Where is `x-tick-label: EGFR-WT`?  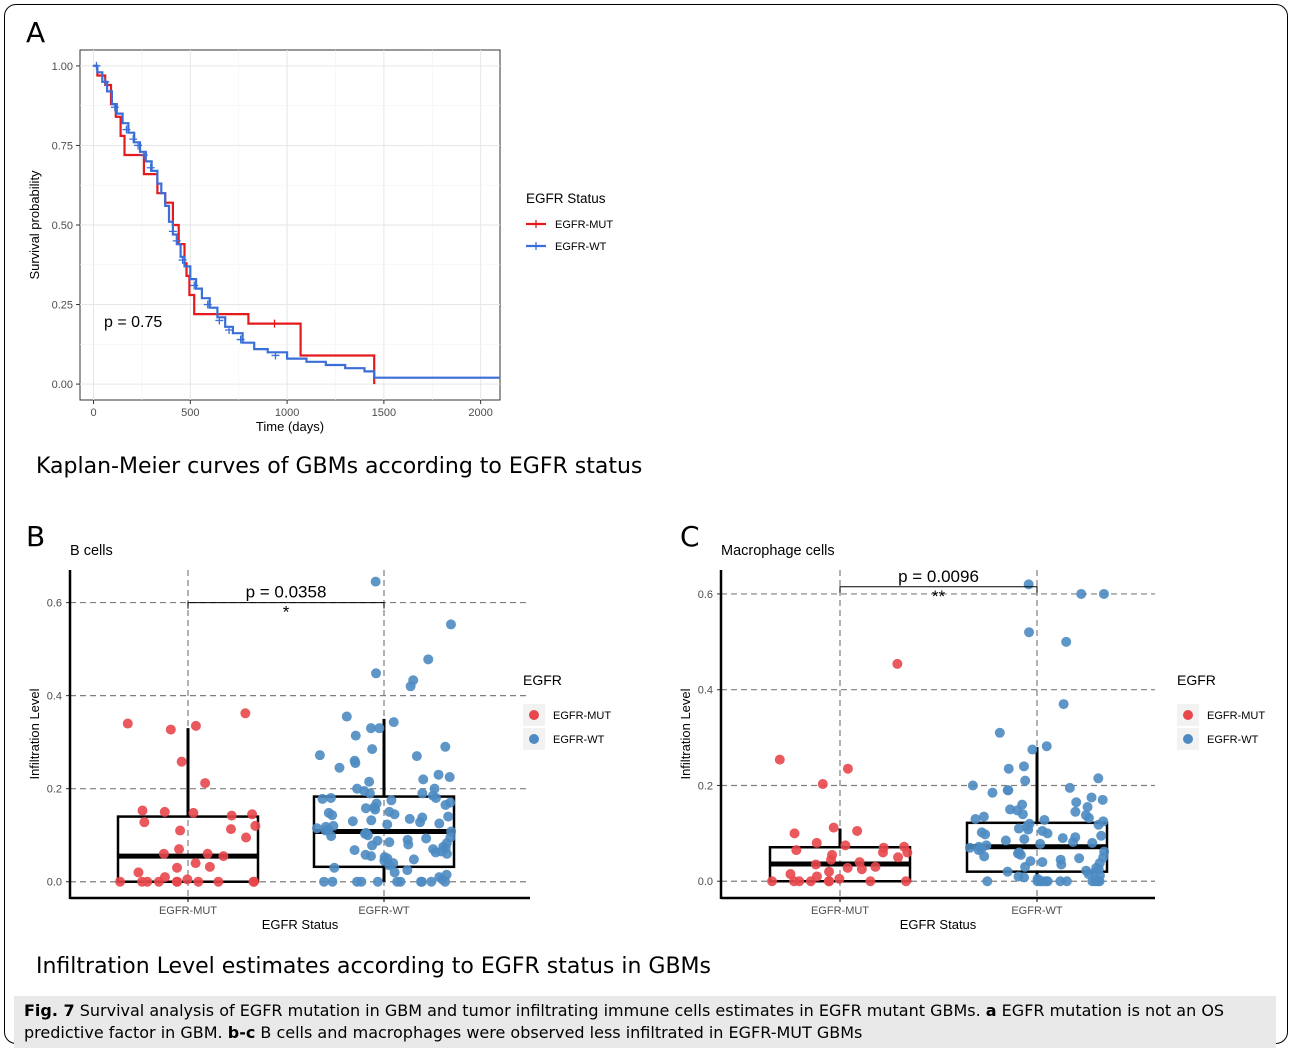
x-tick-label: EGFR-WT is located at coordinates (384, 911).